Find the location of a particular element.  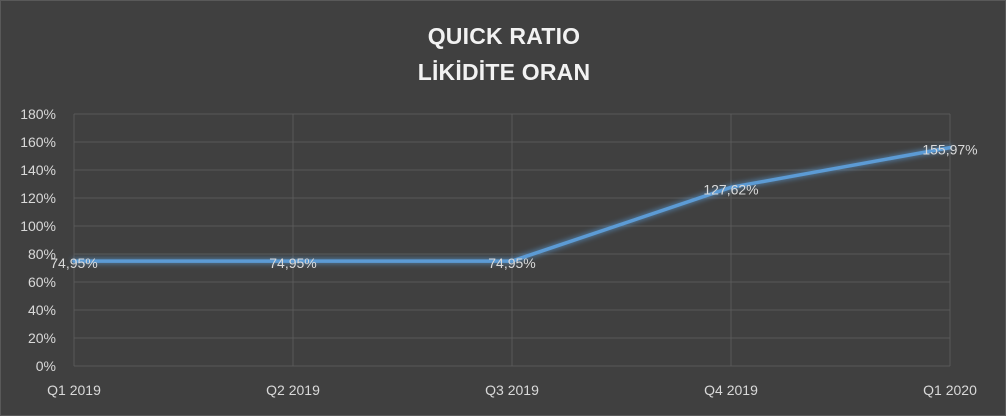

x-axis-ticks: Q1 2019 Q2 2019 Q3 2019 Q4 2019 Q1 2020 is located at coordinates (512, 390).